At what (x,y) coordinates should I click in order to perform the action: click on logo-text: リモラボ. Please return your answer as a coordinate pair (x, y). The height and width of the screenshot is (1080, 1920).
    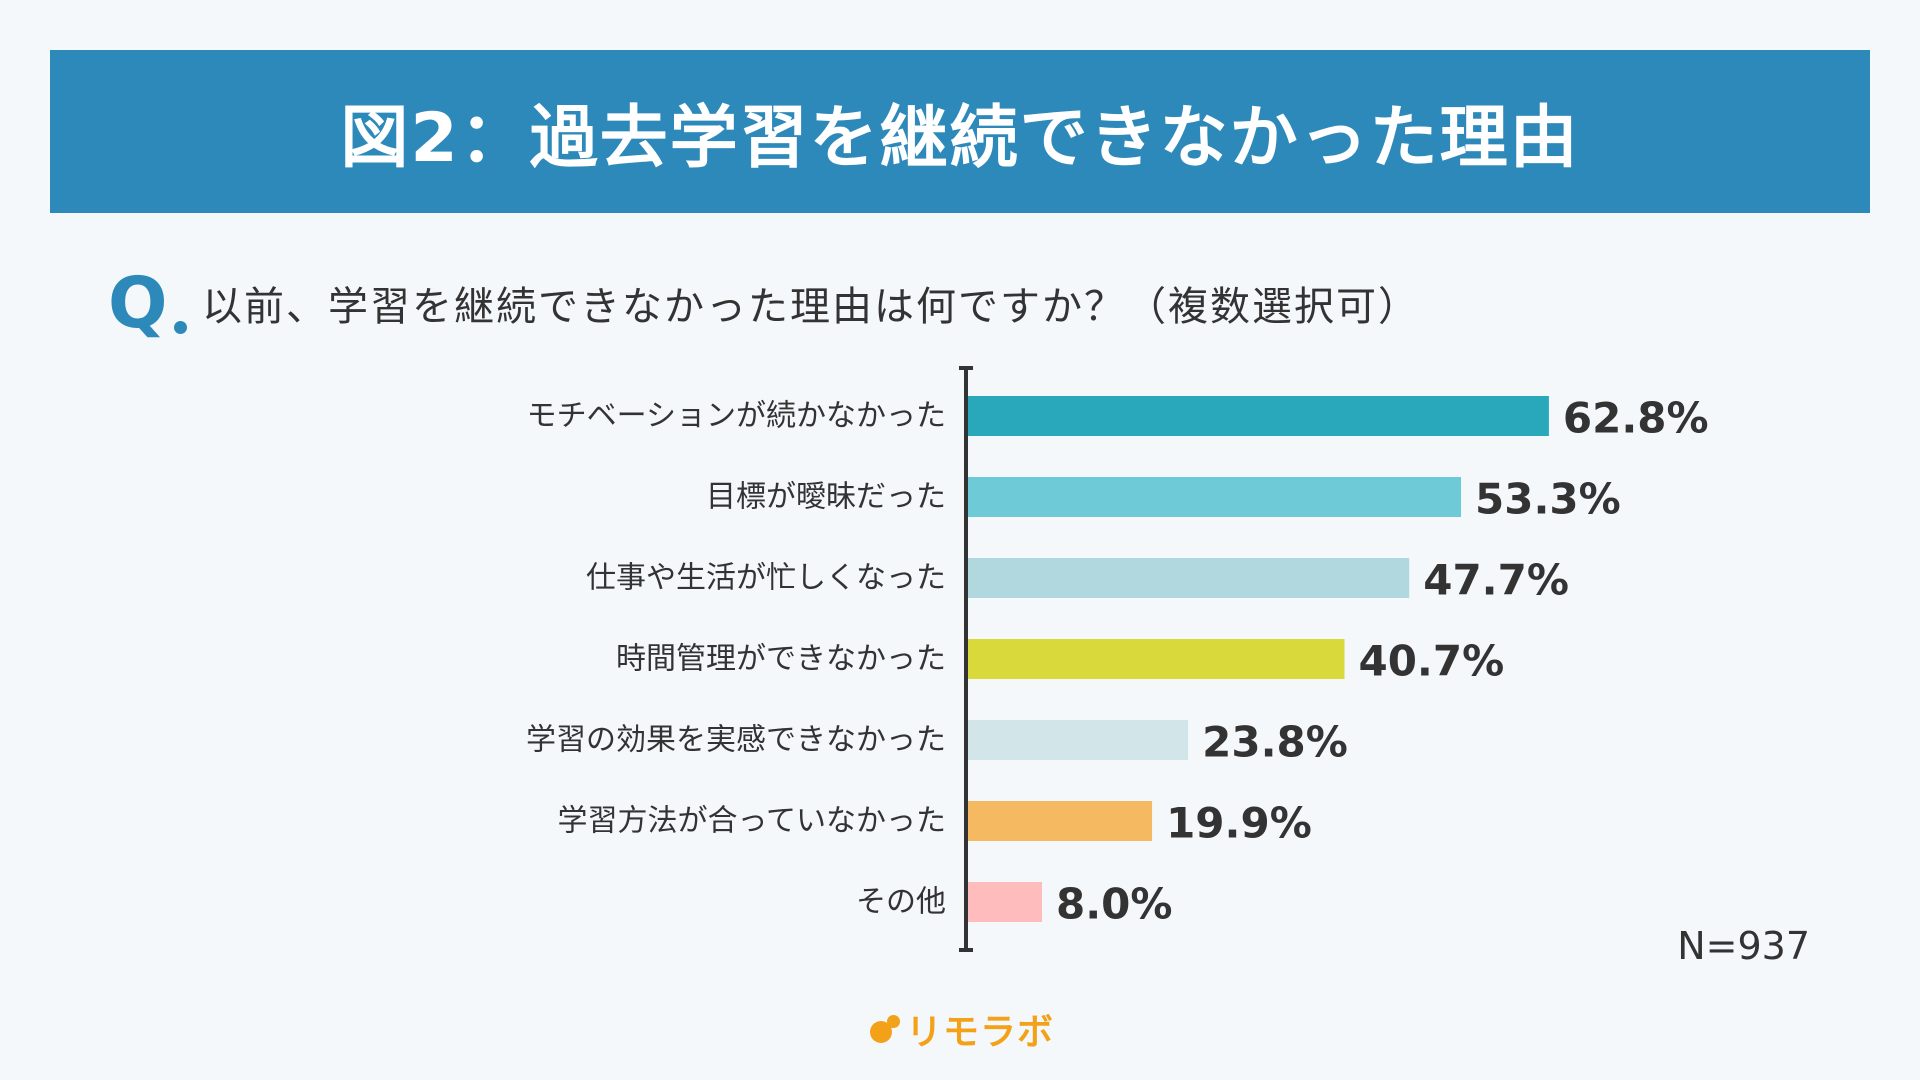
    Looking at the image, I should click on (980, 1032).